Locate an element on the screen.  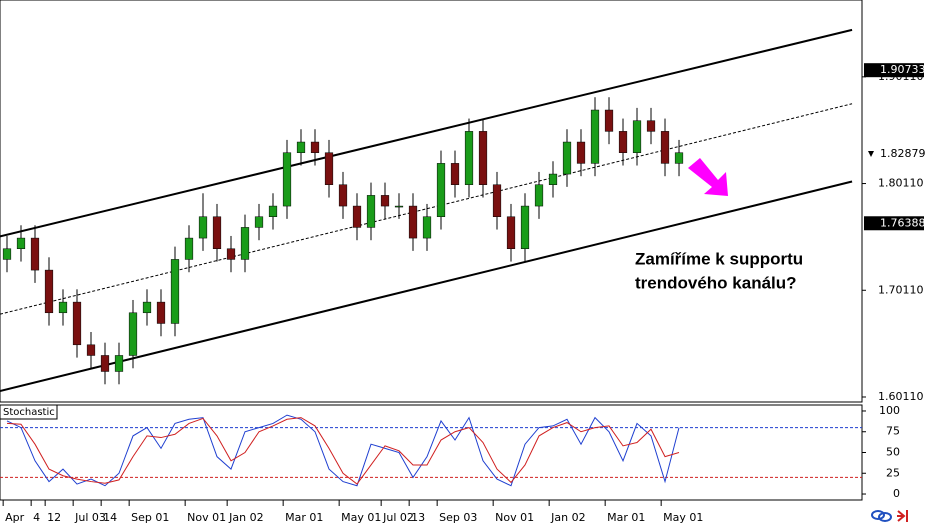
x-tick-label: Apr is located at coordinates (15, 517).